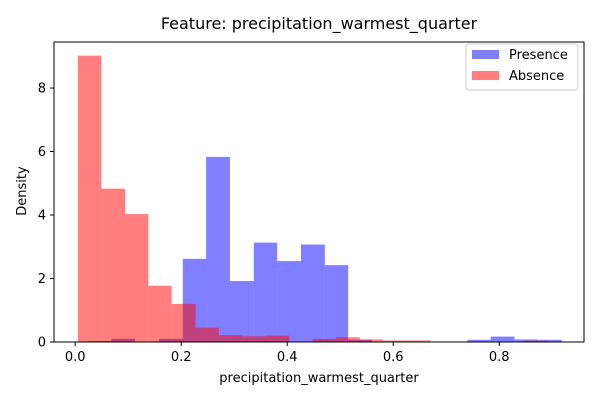 Image resolution: width=600 pixels, height=400 pixels. Describe the element at coordinates (42, 152) in the screenshot. I see `y-tick-label: 6` at that location.